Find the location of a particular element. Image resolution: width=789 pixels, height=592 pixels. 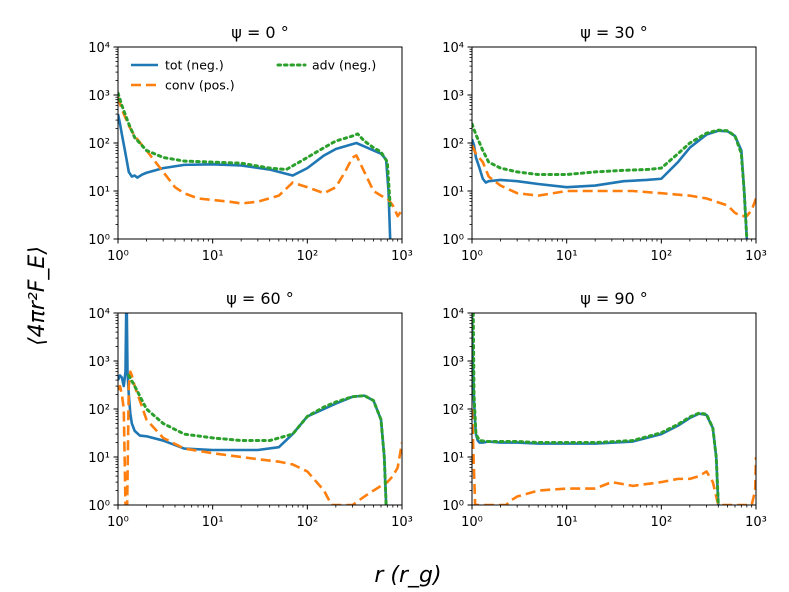

legend: tot (neg.) conv (pos.) adv (neg.) is located at coordinates (253, 75).